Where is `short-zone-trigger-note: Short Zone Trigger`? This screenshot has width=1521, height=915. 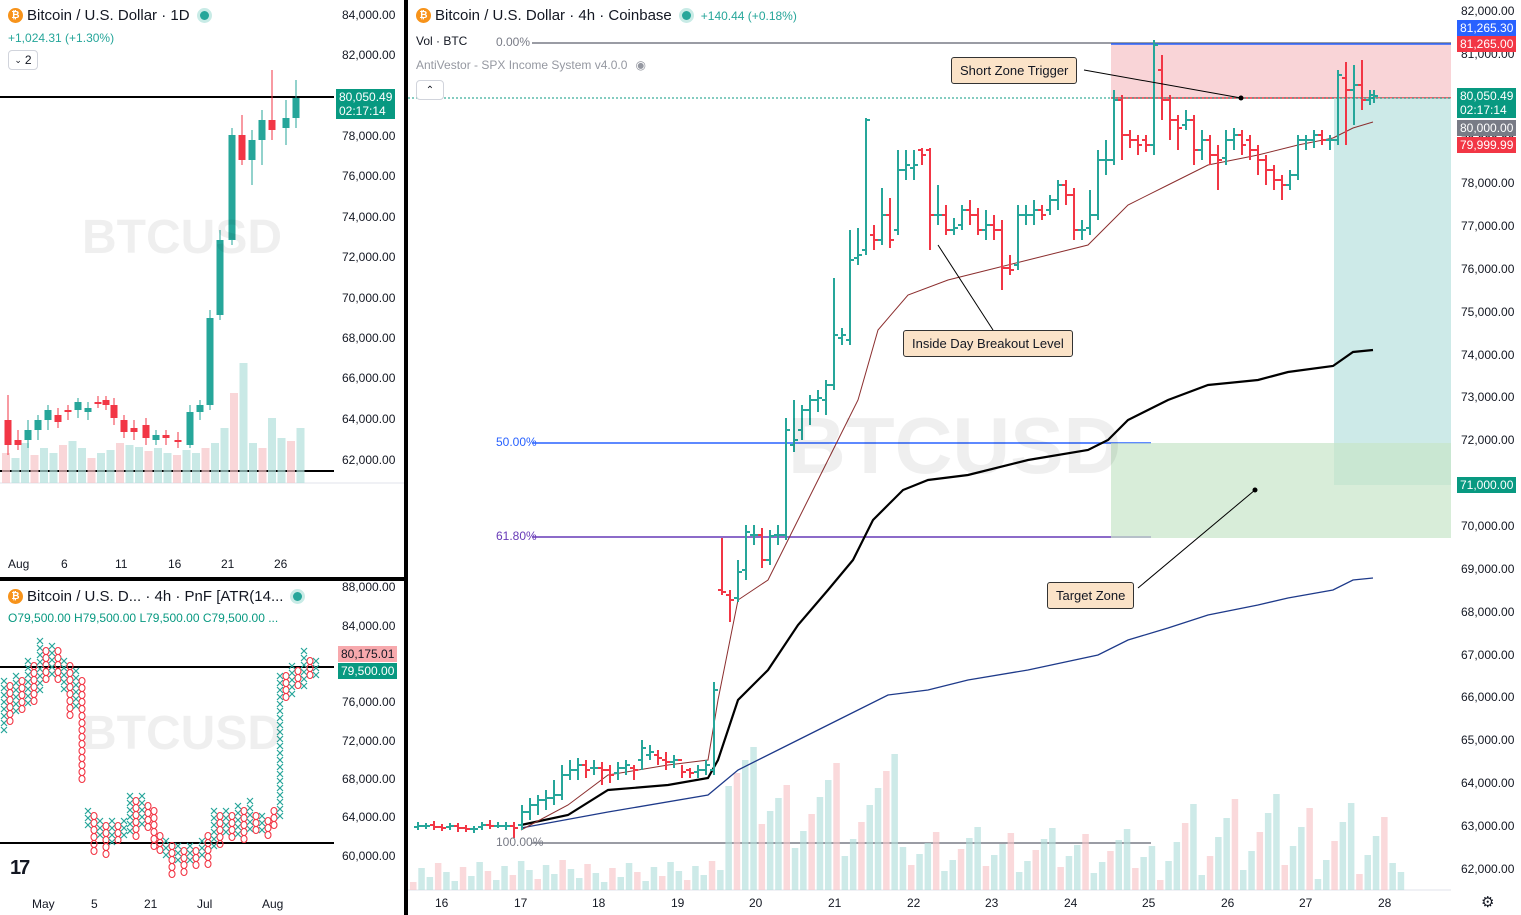 short-zone-trigger-note: Short Zone Trigger is located at coordinates (1014, 70).